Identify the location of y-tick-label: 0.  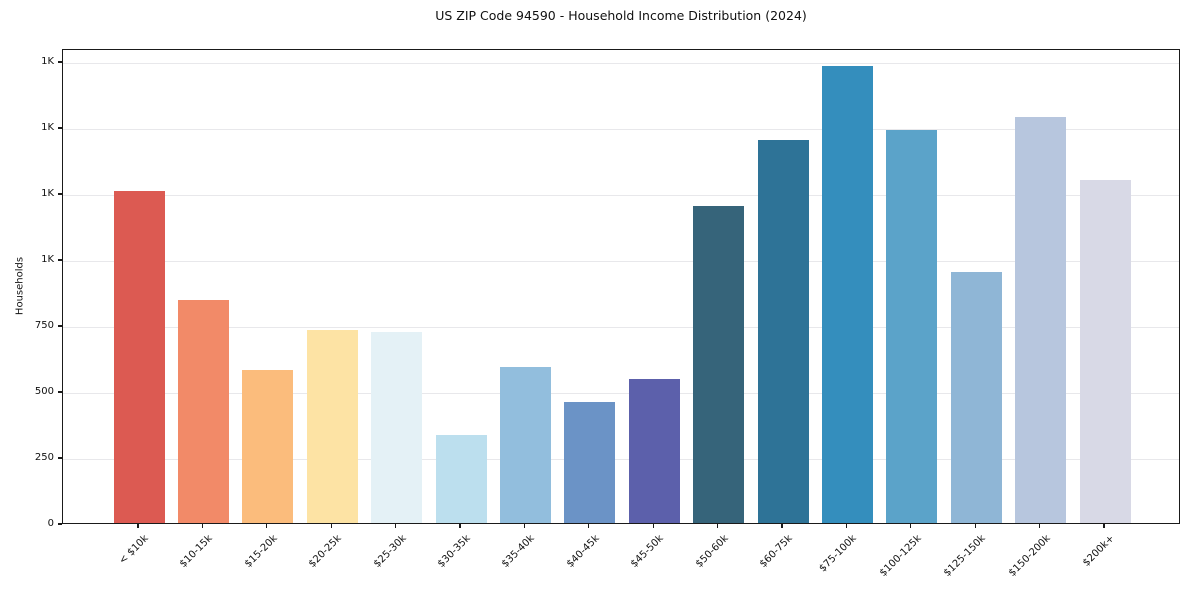
(50, 523).